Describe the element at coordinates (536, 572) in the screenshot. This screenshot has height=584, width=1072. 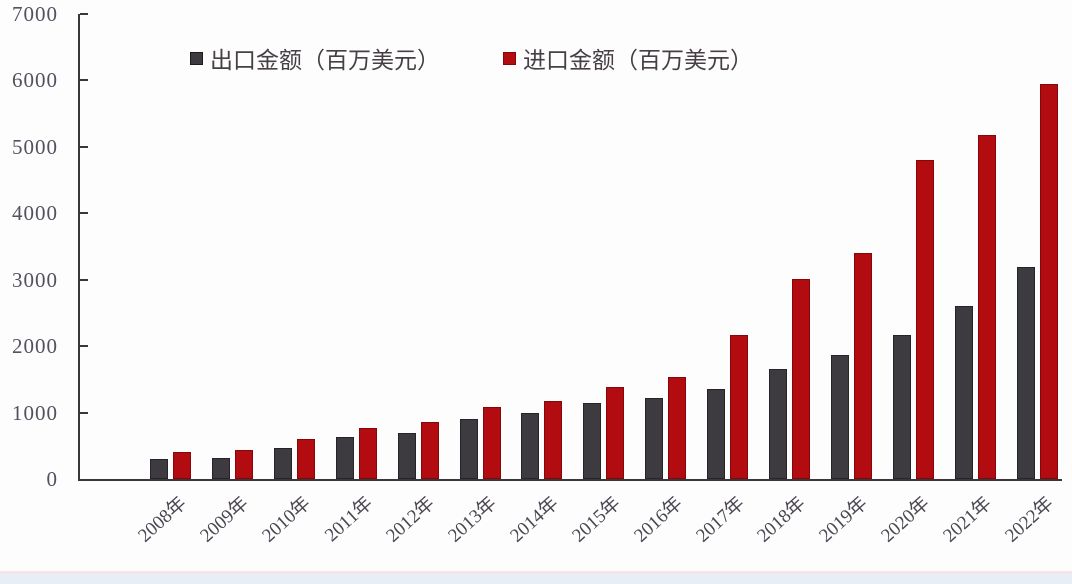
I see `bottom-pink-strip` at that location.